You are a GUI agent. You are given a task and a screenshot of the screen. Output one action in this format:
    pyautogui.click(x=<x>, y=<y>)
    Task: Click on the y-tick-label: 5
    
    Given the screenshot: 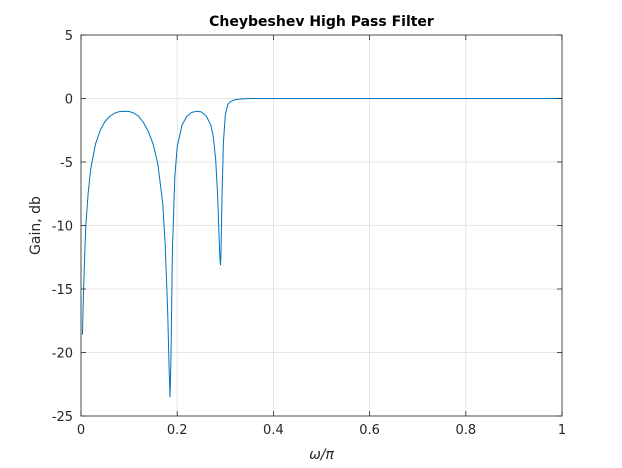 What is the action you would take?
    pyautogui.click(x=69, y=36)
    